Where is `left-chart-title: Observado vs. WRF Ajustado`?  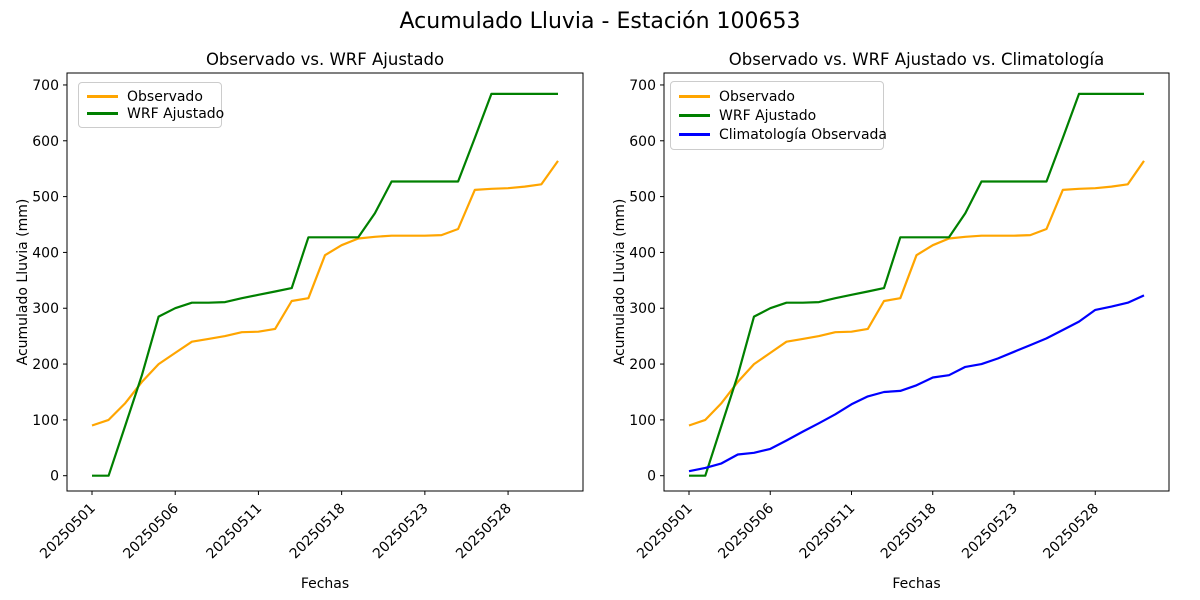
left-chart-title: Observado vs. WRF Ajustado is located at coordinates (325, 59).